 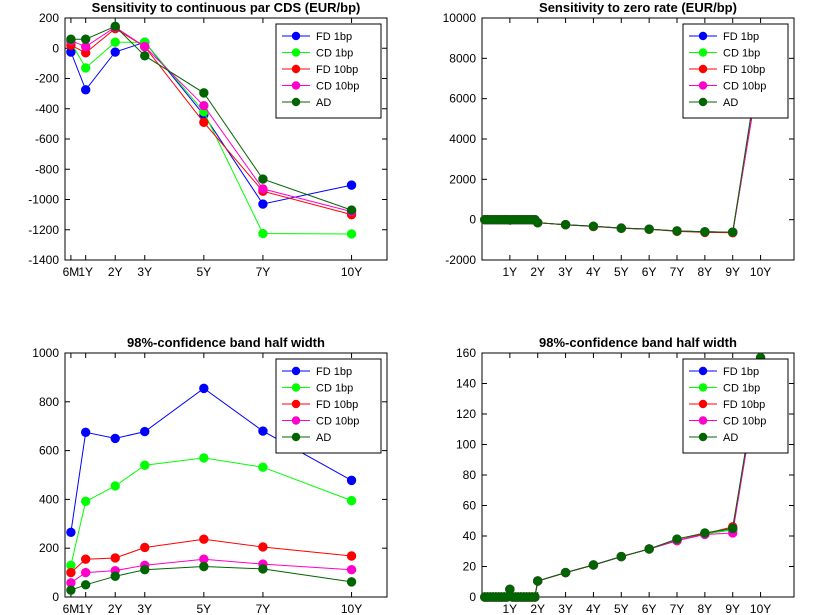 I want to click on legend-entry: FD 10bp, so click(x=320, y=405).